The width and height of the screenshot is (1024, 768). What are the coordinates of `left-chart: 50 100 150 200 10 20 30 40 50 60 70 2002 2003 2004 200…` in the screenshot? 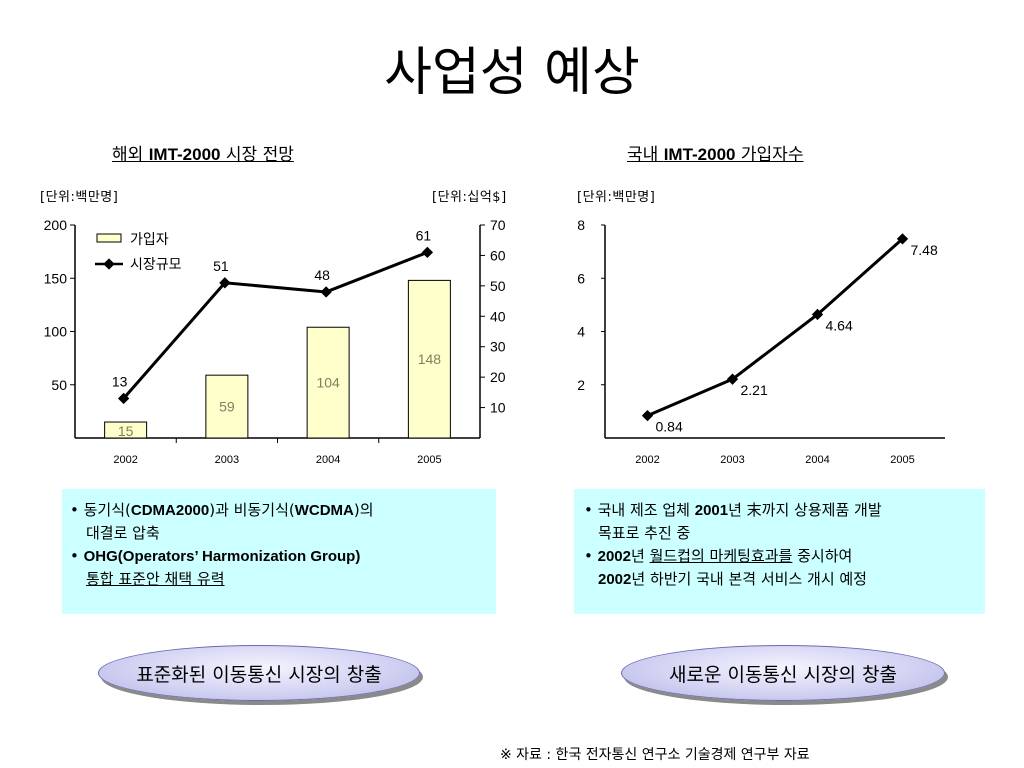 It's located at (275, 341).